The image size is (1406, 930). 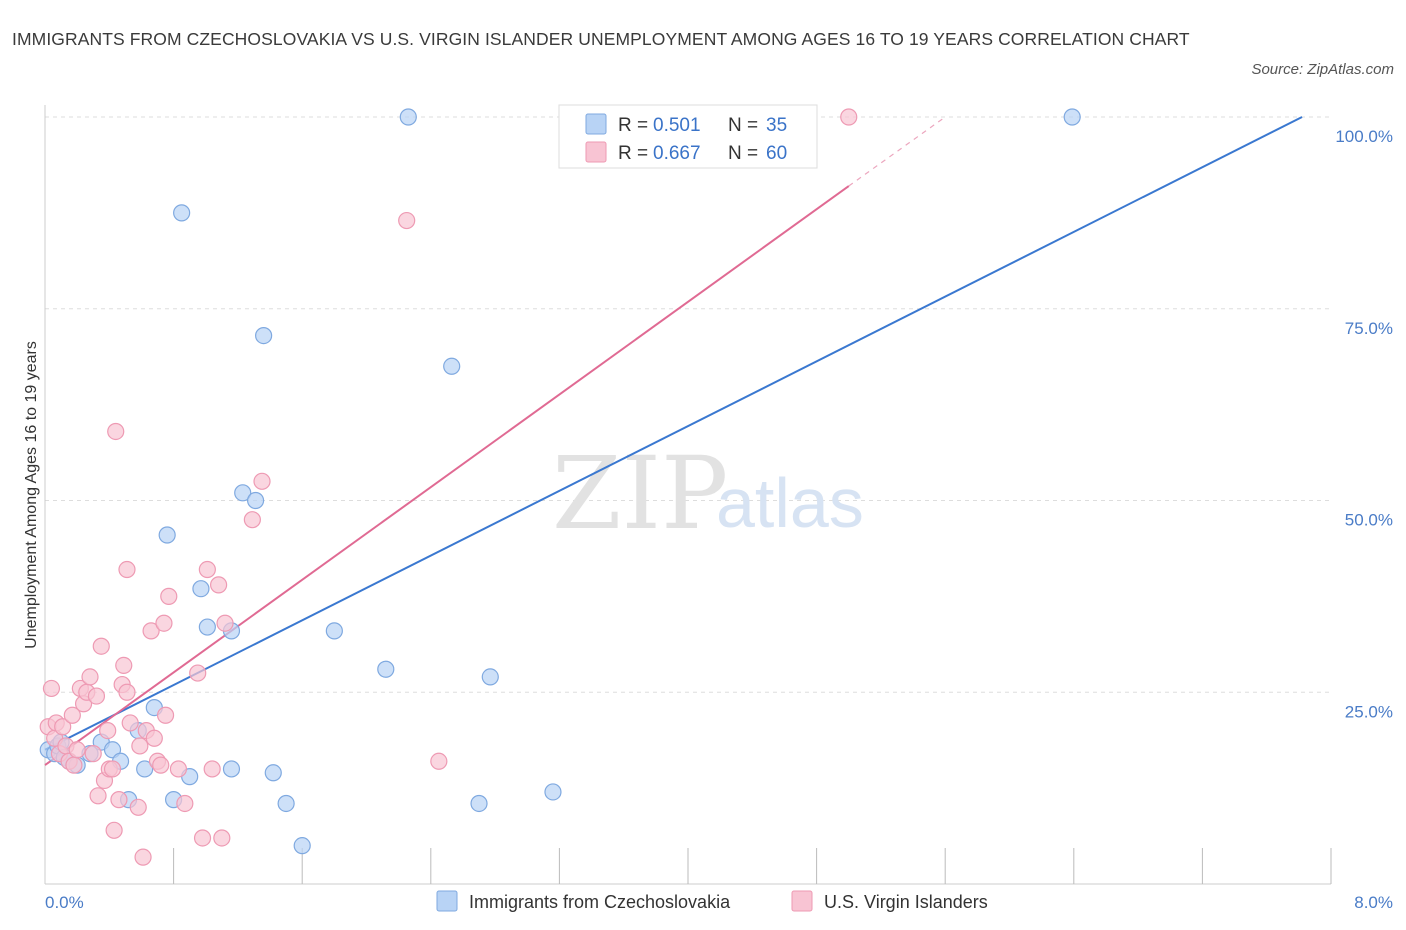 What do you see at coordinates (64, 902) in the screenshot?
I see `x-tick-label-min: 0.0%` at bounding box center [64, 902].